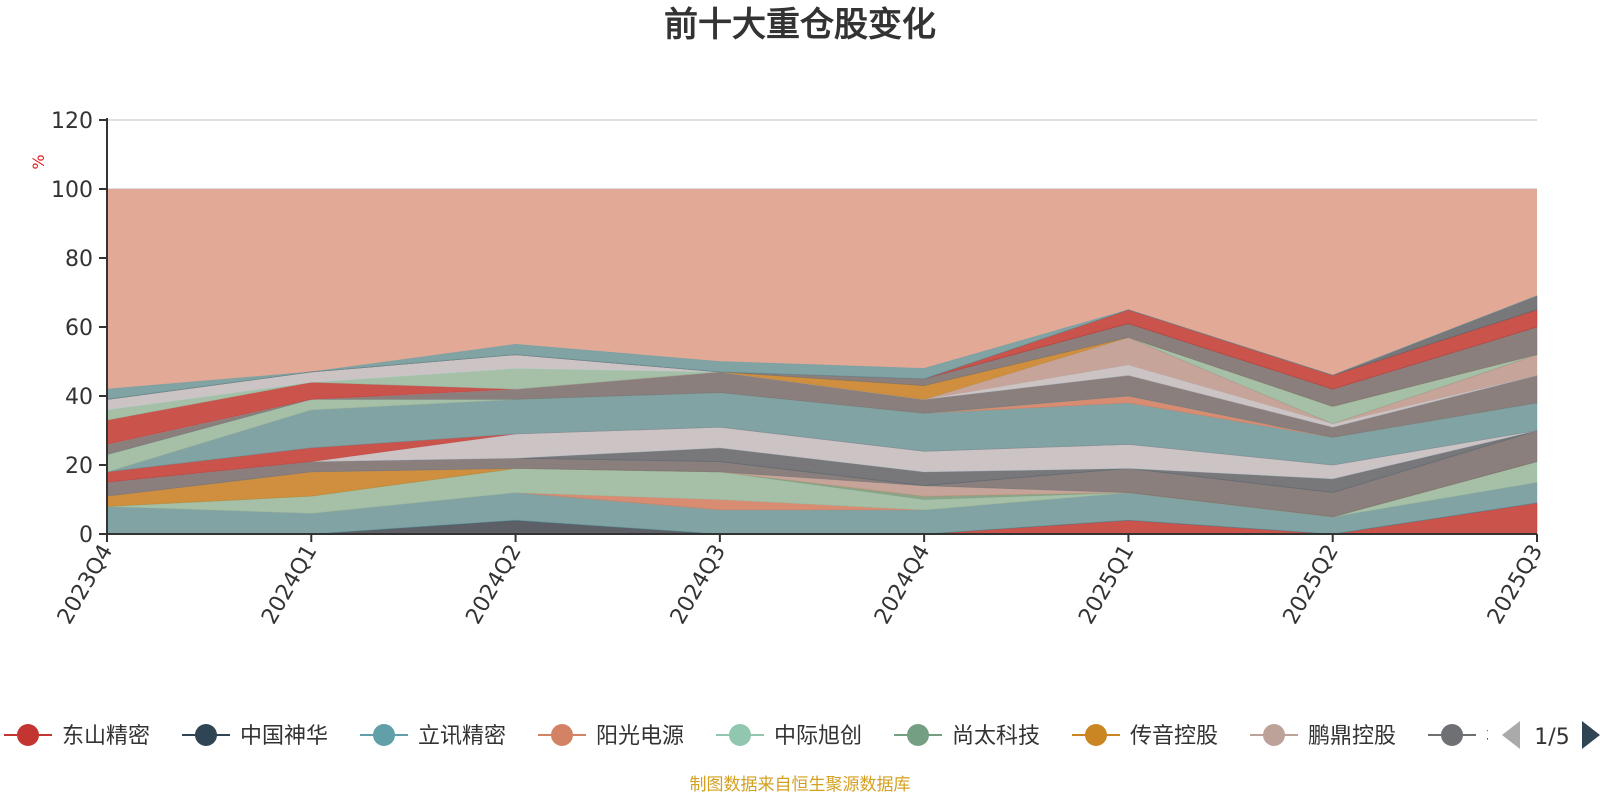  What do you see at coordinates (1174, 736) in the screenshot?
I see `legend-label: 传音控股` at bounding box center [1174, 736].